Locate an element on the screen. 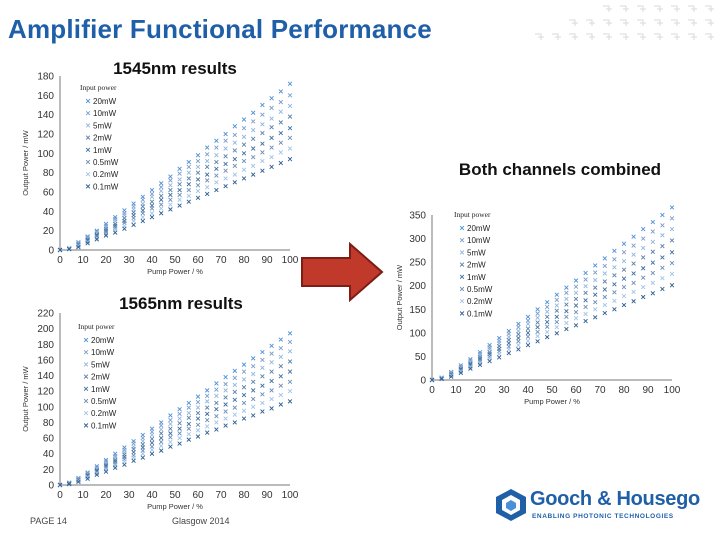 This screenshot has width=720, height=540. legend-entry: 2mW is located at coordinates (476, 265).